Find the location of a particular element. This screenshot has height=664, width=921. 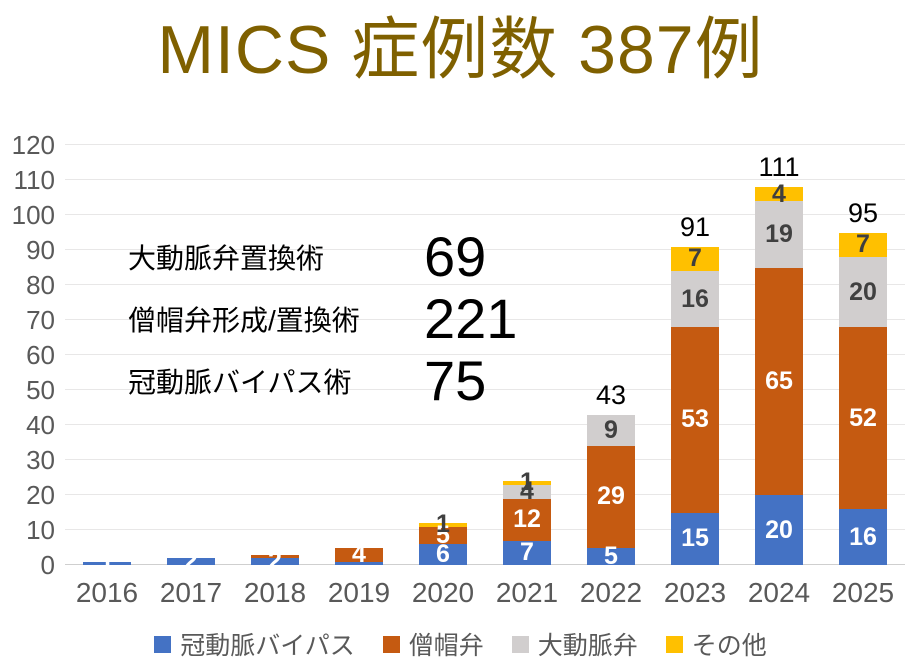

y-axis-label: 30 is located at coordinates (40, 460).